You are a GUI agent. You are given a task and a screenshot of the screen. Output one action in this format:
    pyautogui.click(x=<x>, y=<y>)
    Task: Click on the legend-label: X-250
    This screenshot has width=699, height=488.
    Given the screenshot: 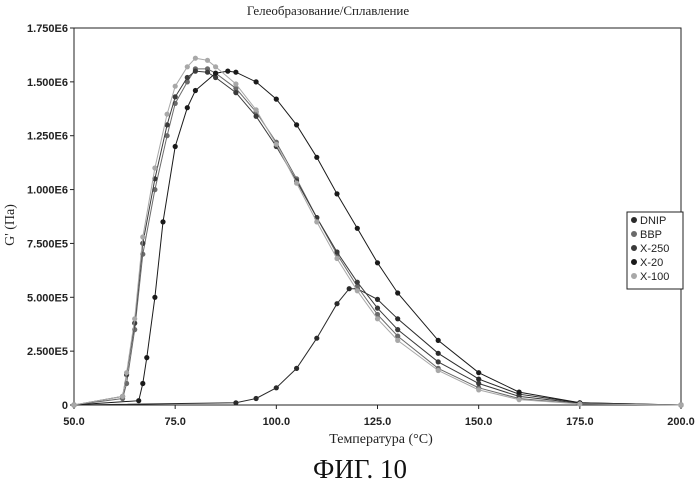 What is the action you would take?
    pyautogui.click(x=654, y=249)
    